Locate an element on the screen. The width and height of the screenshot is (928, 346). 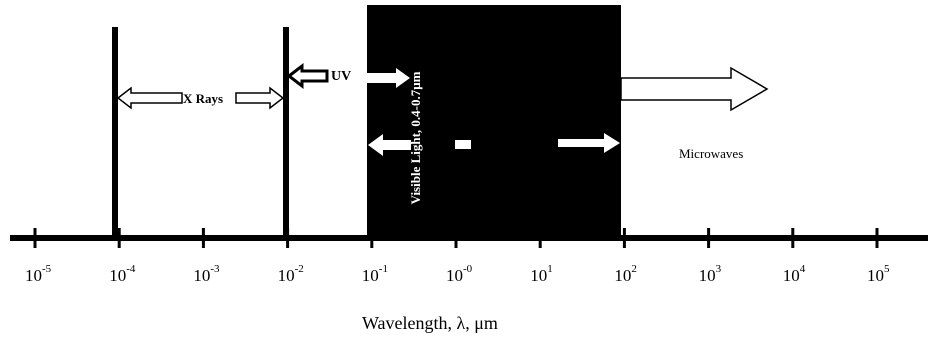
xray-uv-boundary is located at coordinates (286, 133).